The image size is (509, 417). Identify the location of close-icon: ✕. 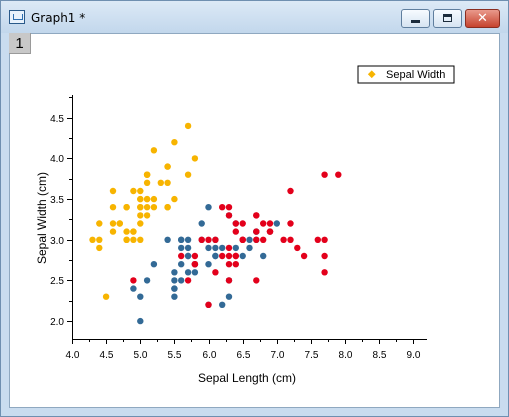
(482, 18).